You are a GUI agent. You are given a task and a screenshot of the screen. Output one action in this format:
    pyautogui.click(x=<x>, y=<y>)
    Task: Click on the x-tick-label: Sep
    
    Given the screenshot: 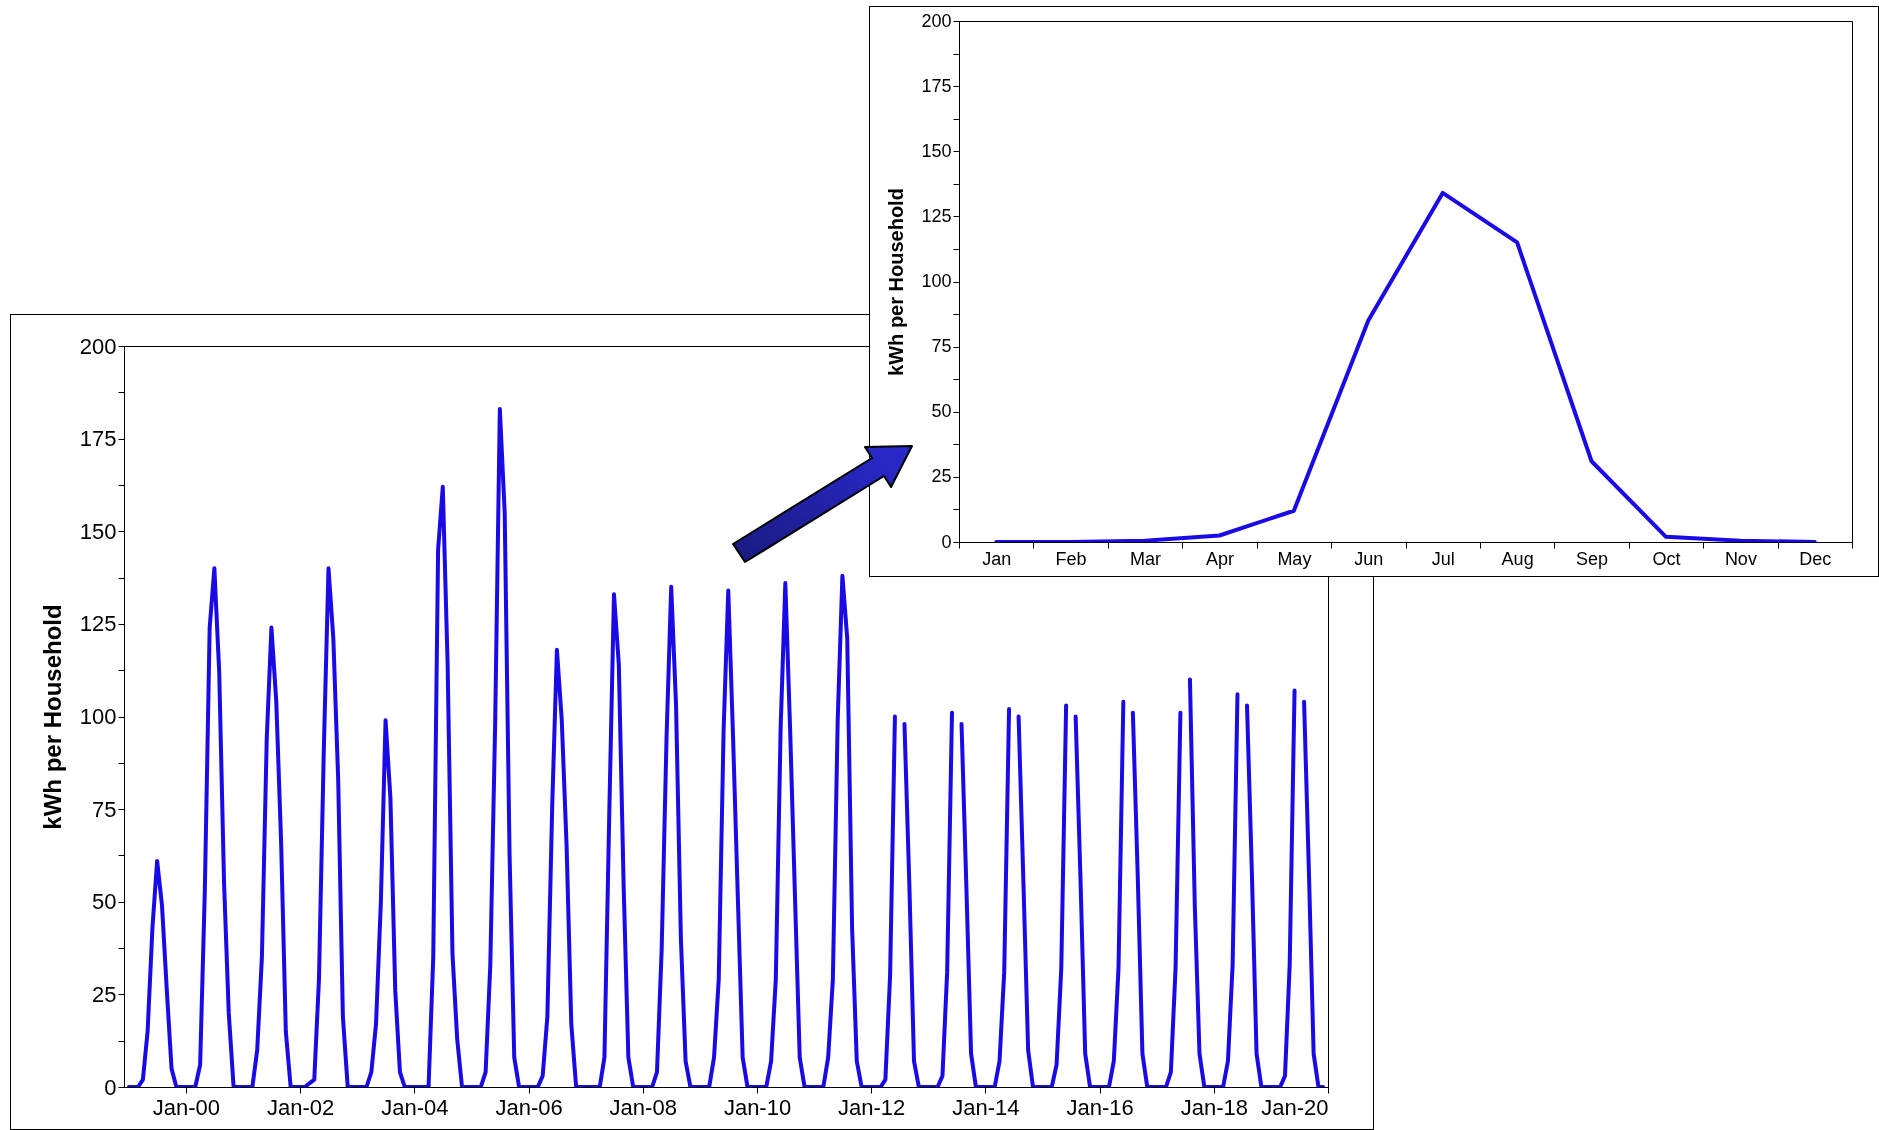 What is the action you would take?
    pyautogui.click(x=1592, y=558)
    